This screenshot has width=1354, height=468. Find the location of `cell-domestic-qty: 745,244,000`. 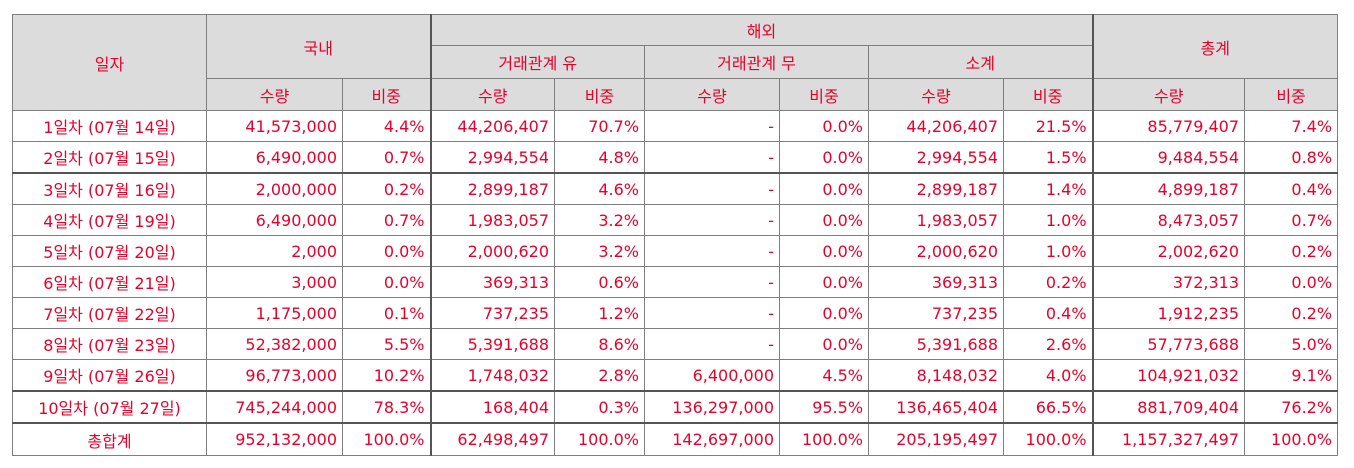

cell-domestic-qty: 745,244,000 is located at coordinates (274, 407).